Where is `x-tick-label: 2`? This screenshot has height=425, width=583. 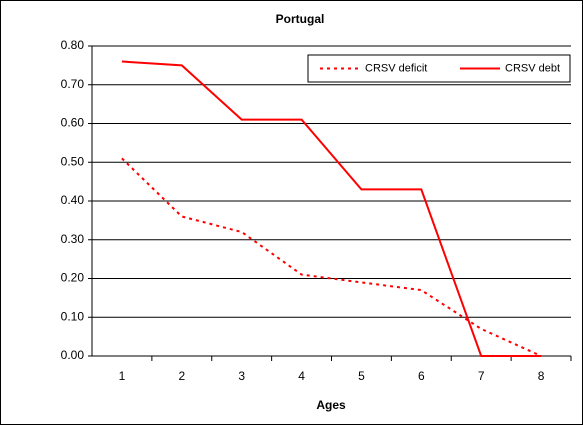 x-tick-label: 2 is located at coordinates (181, 376).